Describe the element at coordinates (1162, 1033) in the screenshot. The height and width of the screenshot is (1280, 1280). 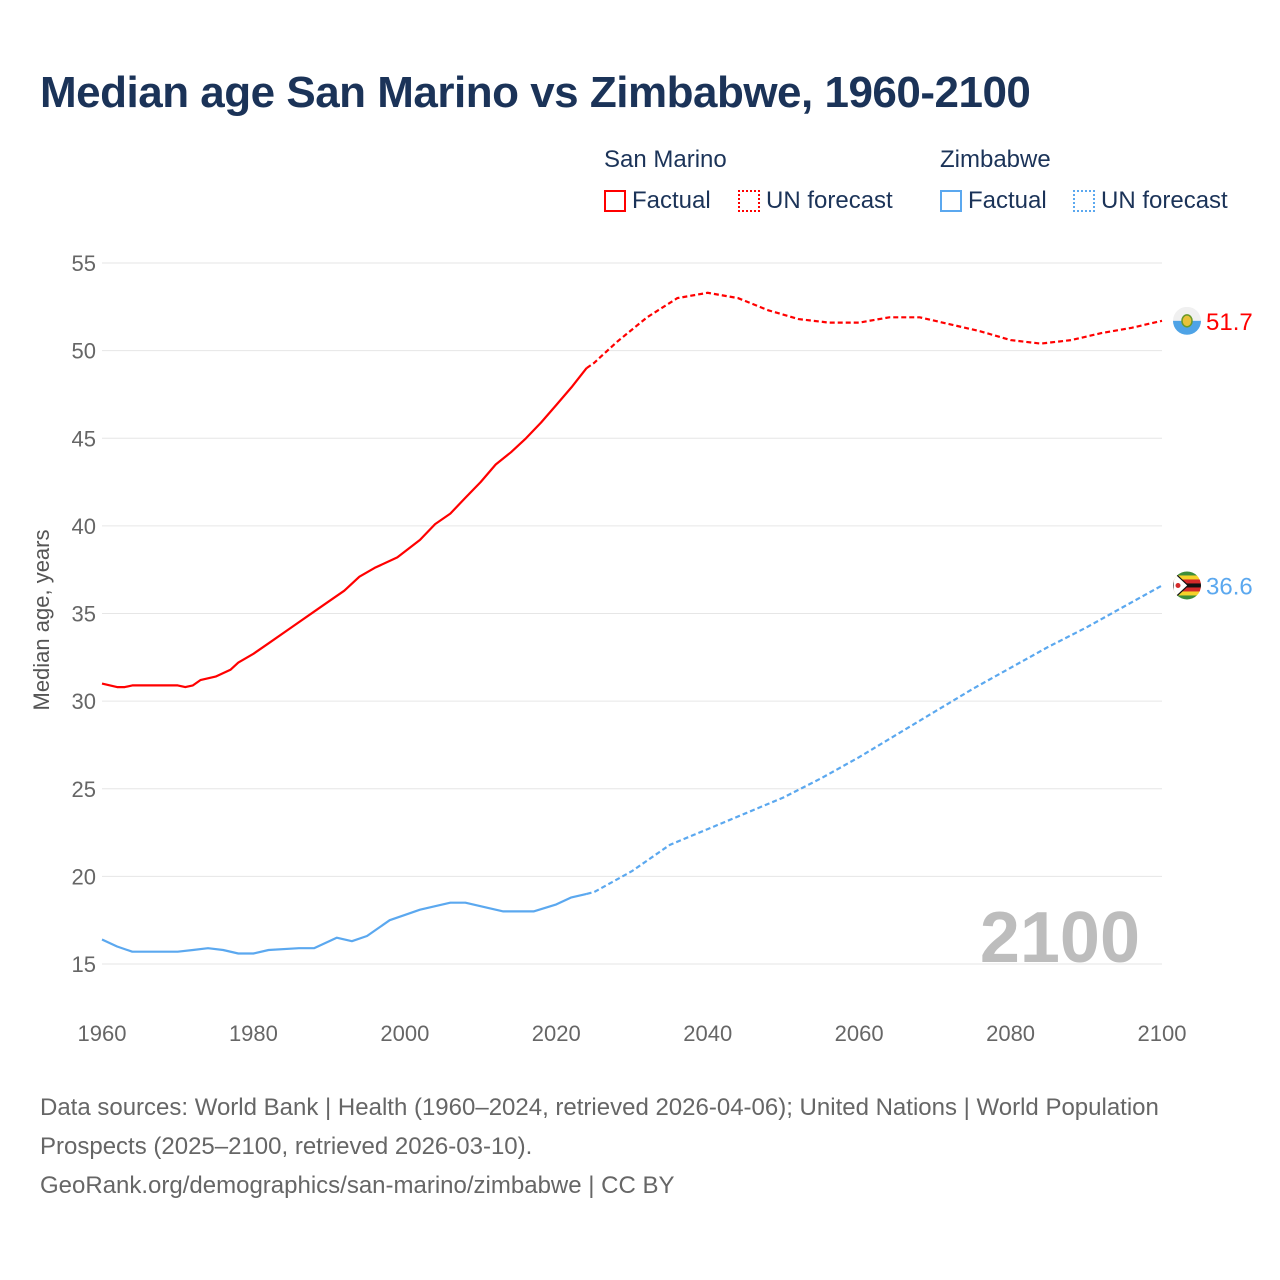
I see `x-tick-label: 2100` at that location.